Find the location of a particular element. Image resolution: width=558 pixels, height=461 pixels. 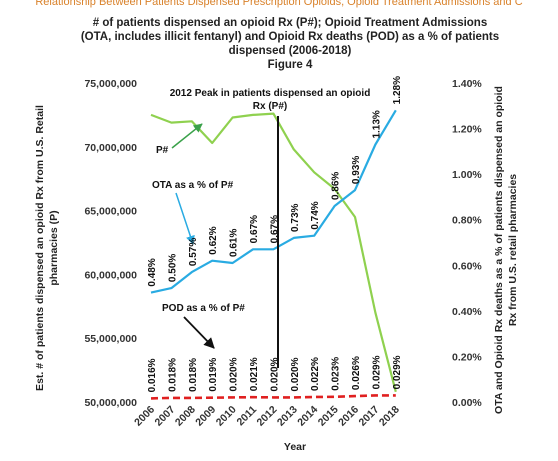

ota-data-label: 0.86% is located at coordinates (336, 186).